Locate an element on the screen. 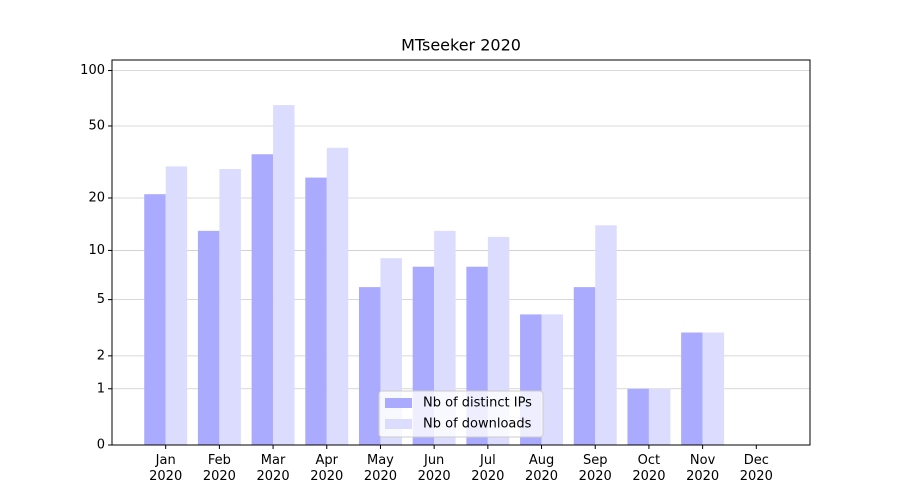  y-tick-label: 2 is located at coordinates (101, 355).